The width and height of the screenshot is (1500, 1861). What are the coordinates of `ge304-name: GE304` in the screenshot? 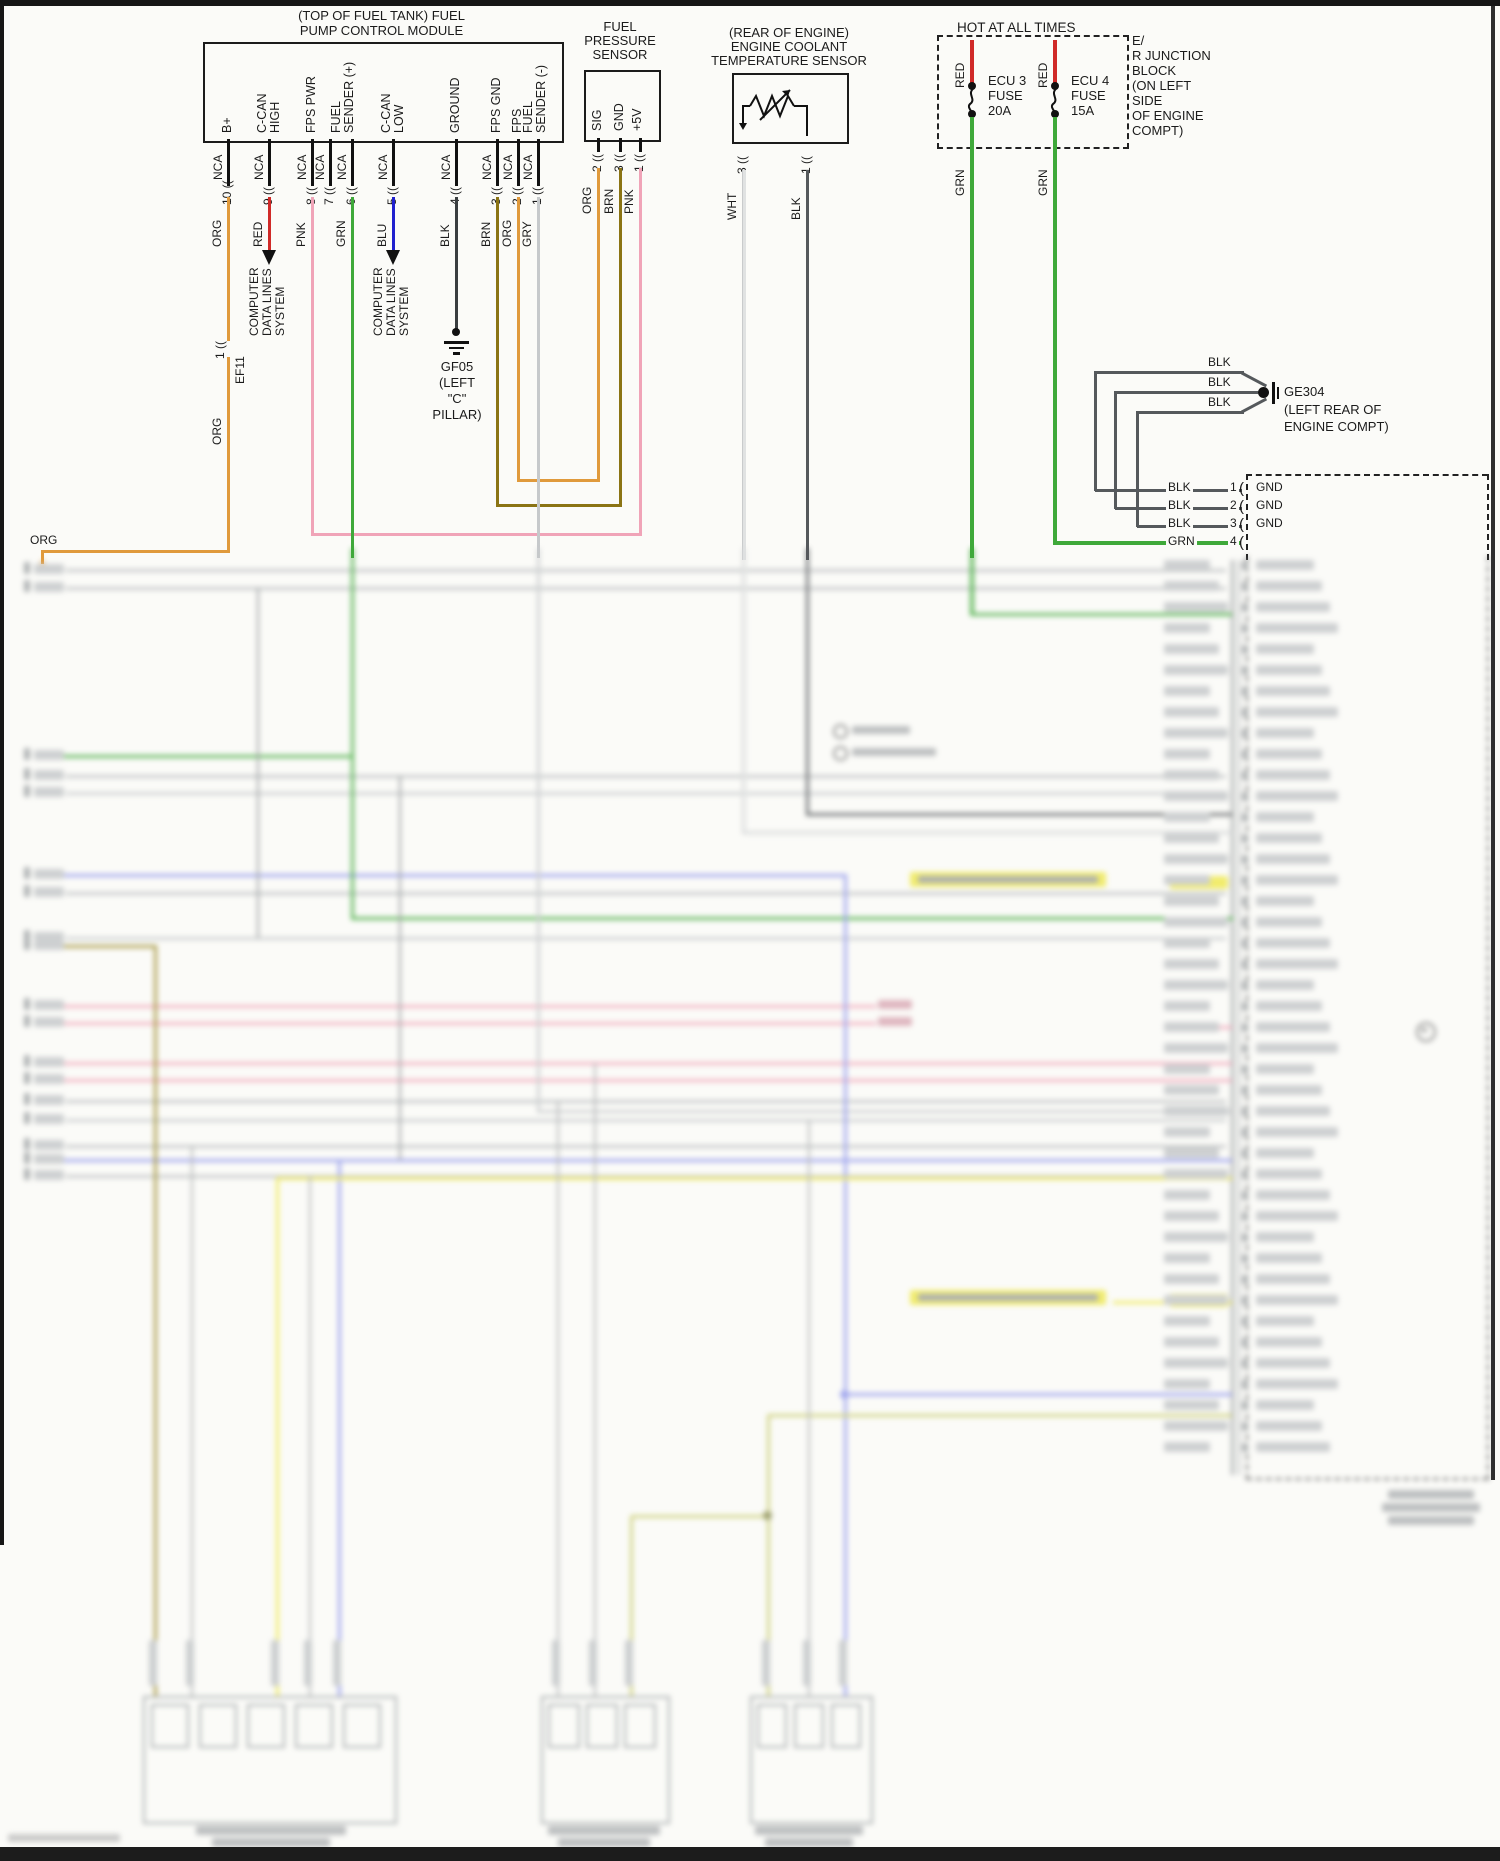 It's located at (1304, 391).